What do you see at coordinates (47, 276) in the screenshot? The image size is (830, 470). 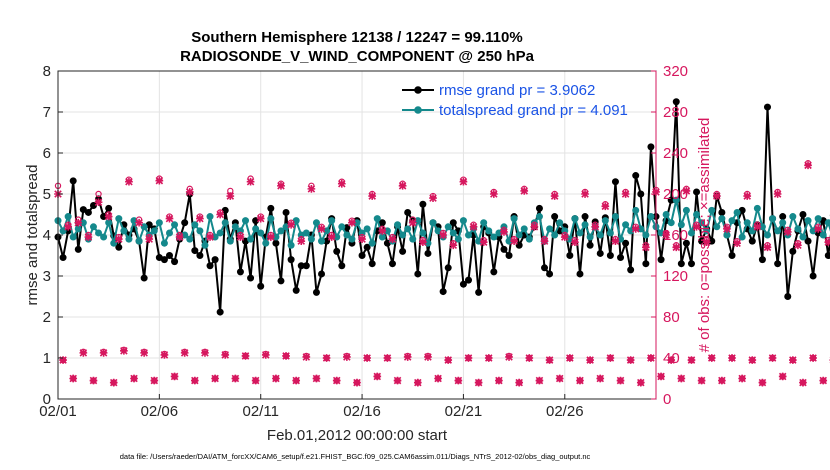 I see `y-tick-label: 3` at bounding box center [47, 276].